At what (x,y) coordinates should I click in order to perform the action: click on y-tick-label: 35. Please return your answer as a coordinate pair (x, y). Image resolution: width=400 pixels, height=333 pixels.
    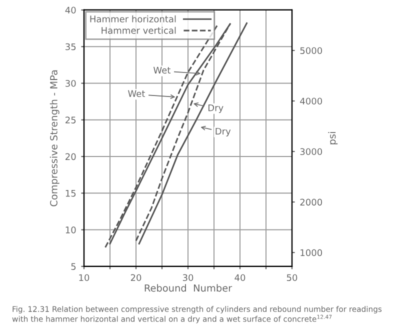
    Looking at the image, I should click on (71, 46).